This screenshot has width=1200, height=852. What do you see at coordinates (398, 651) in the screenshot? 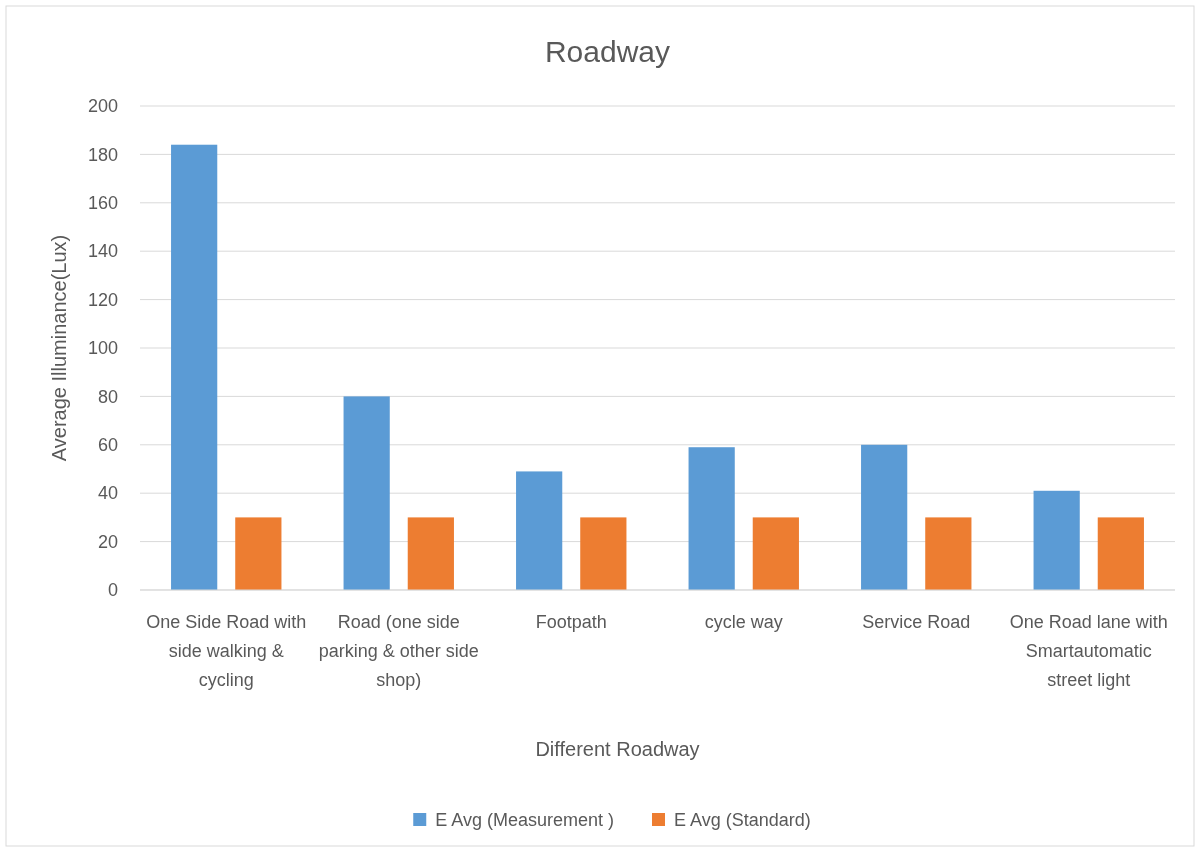
I see `x-tick-label: Road (one side parking & other side shop)` at bounding box center [398, 651].